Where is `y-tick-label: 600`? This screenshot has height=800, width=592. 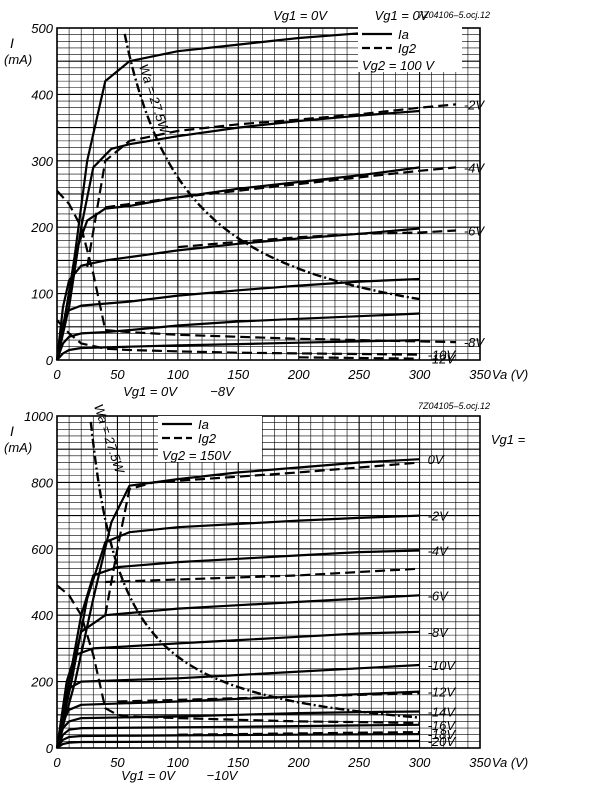
y-tick-label: 600 is located at coordinates (42, 549).